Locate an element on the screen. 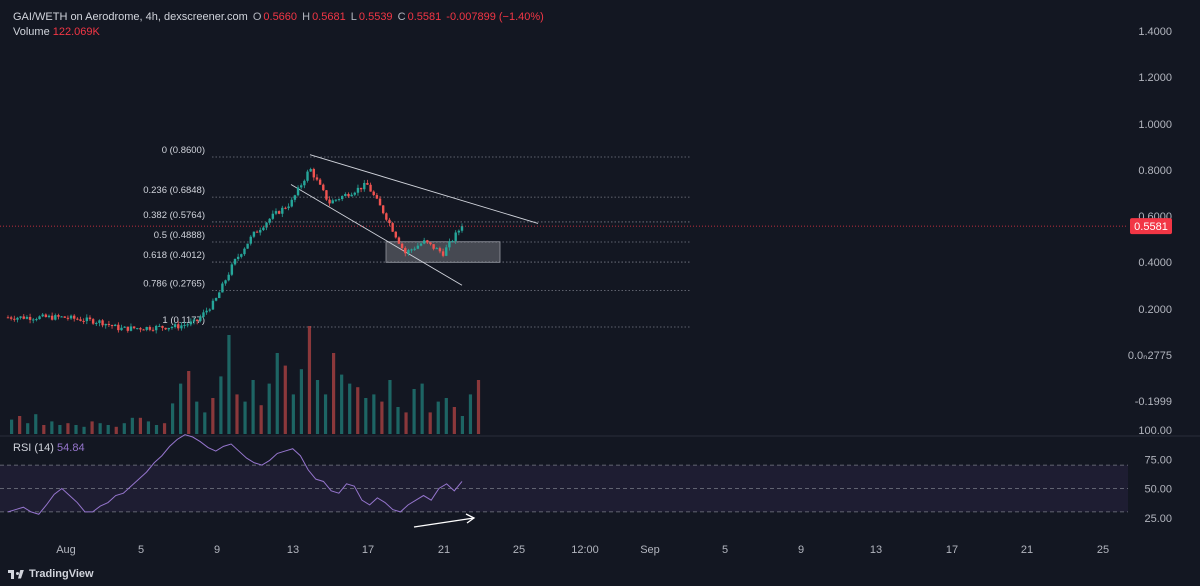  high-value: 0.5681 is located at coordinates (329, 17).